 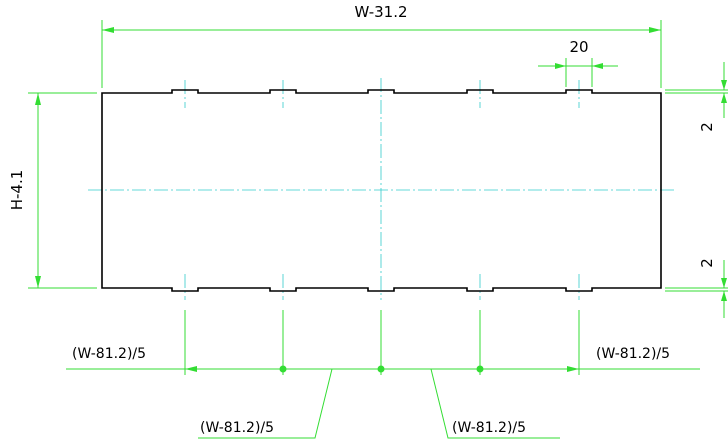 What do you see at coordinates (707, 127) in the screenshot?
I see `top-margin-label: 2` at bounding box center [707, 127].